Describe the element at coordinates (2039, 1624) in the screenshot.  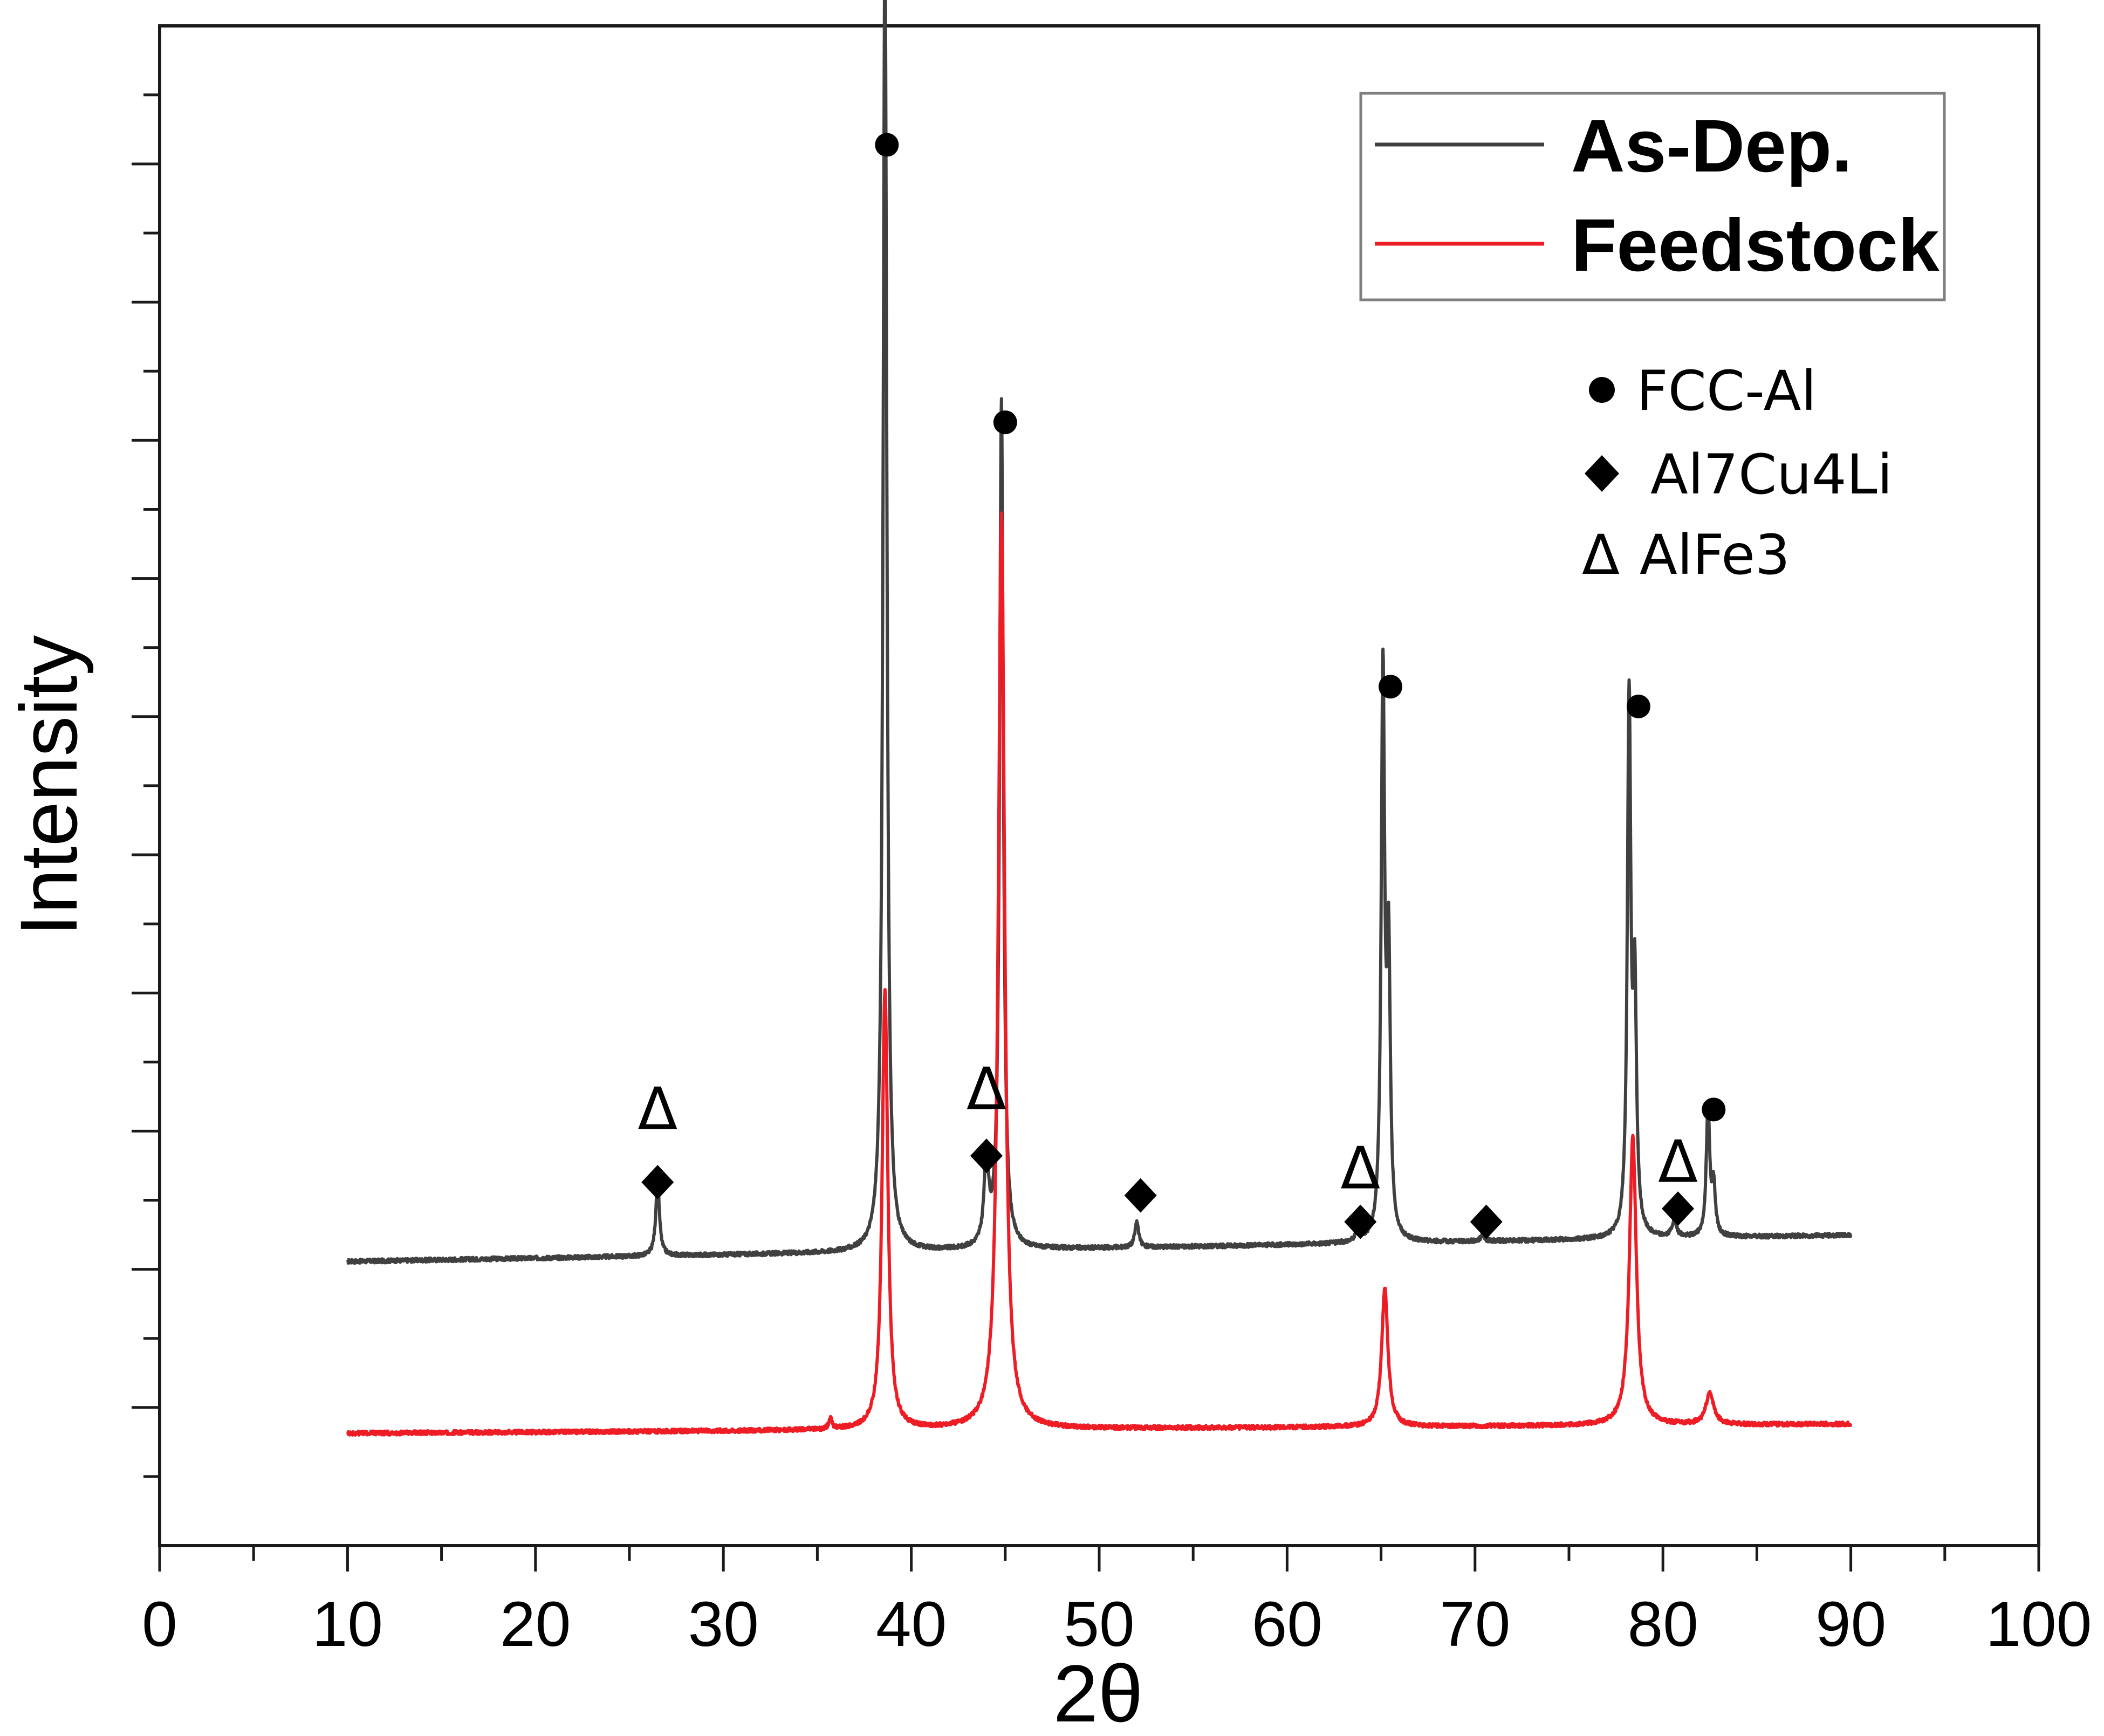
I see `x-tick-label: 100` at that location.